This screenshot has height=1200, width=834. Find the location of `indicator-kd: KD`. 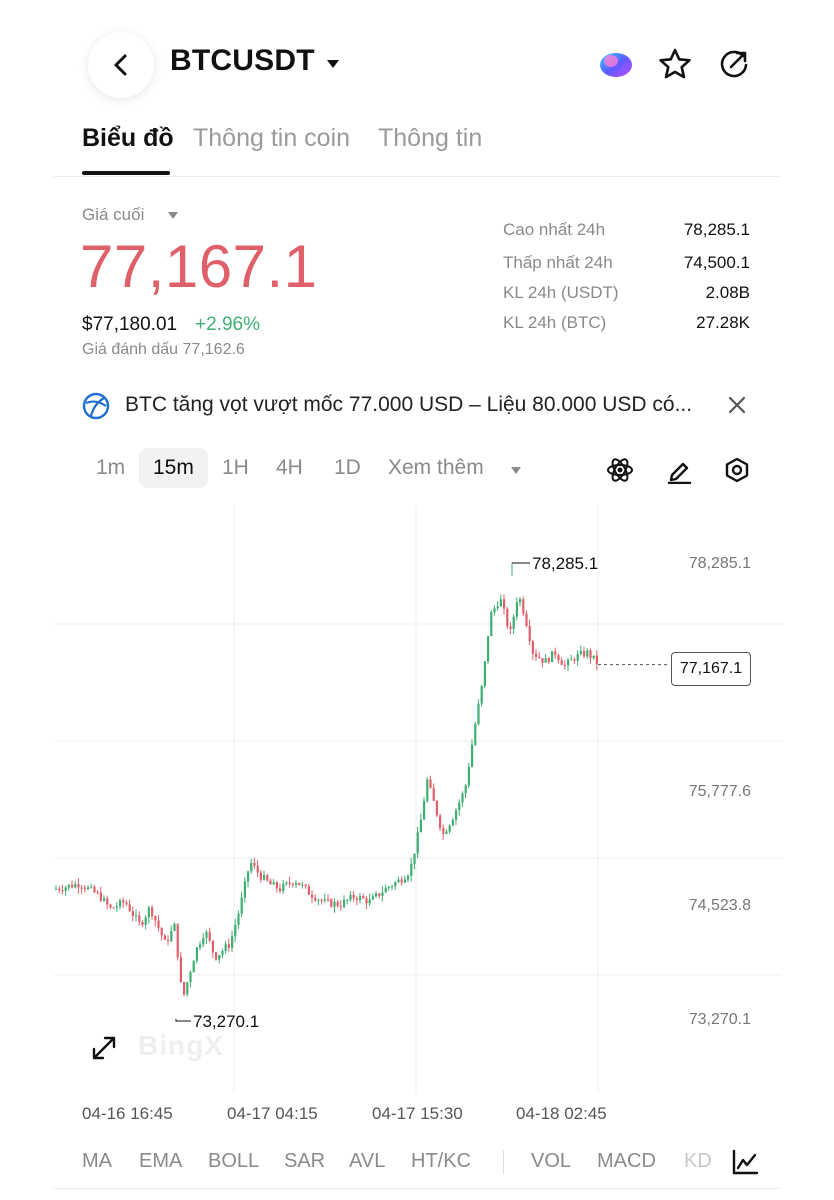

indicator-kd: KD is located at coordinates (698, 1161).